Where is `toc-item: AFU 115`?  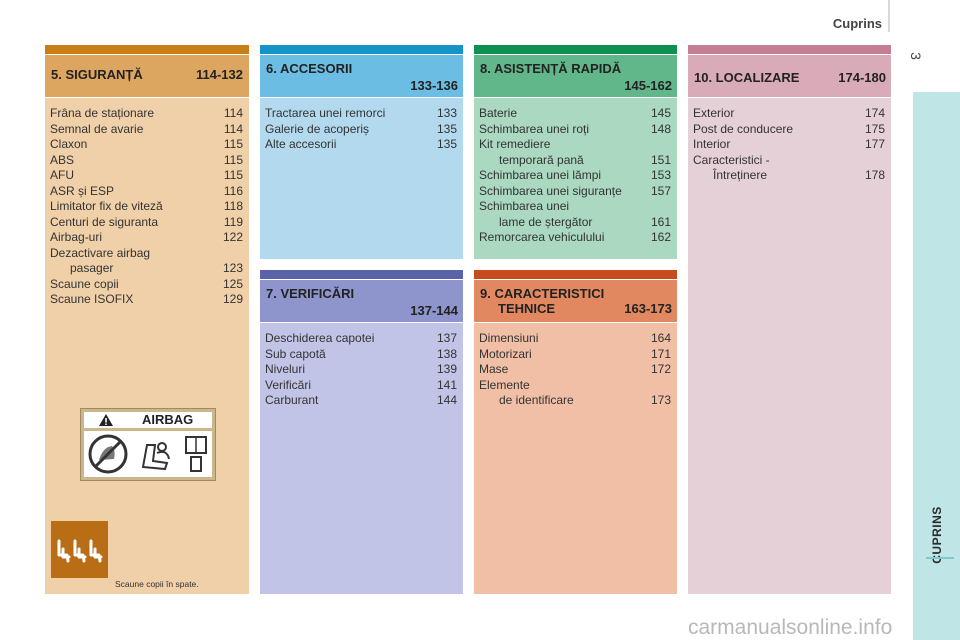 toc-item: AFU 115 is located at coordinates (146, 175).